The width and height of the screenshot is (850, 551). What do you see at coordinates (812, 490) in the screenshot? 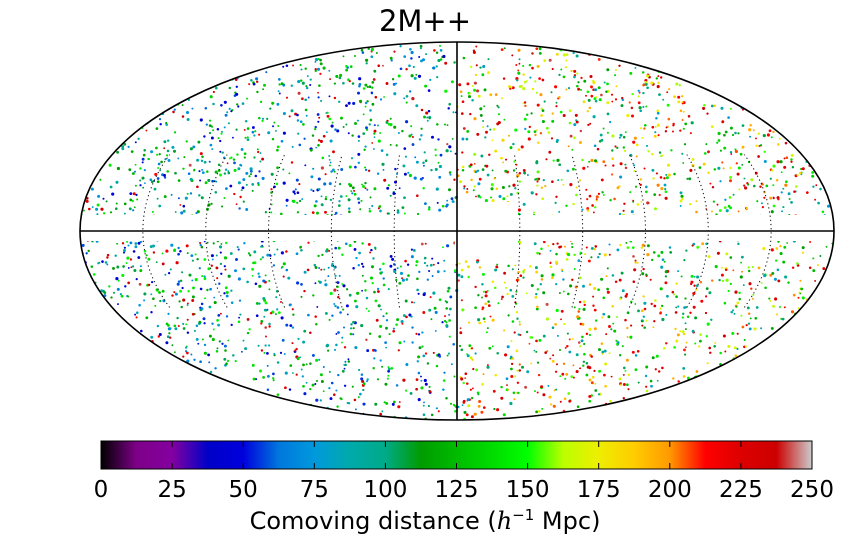
I see `colorbar-tick-label: 250` at bounding box center [812, 490].